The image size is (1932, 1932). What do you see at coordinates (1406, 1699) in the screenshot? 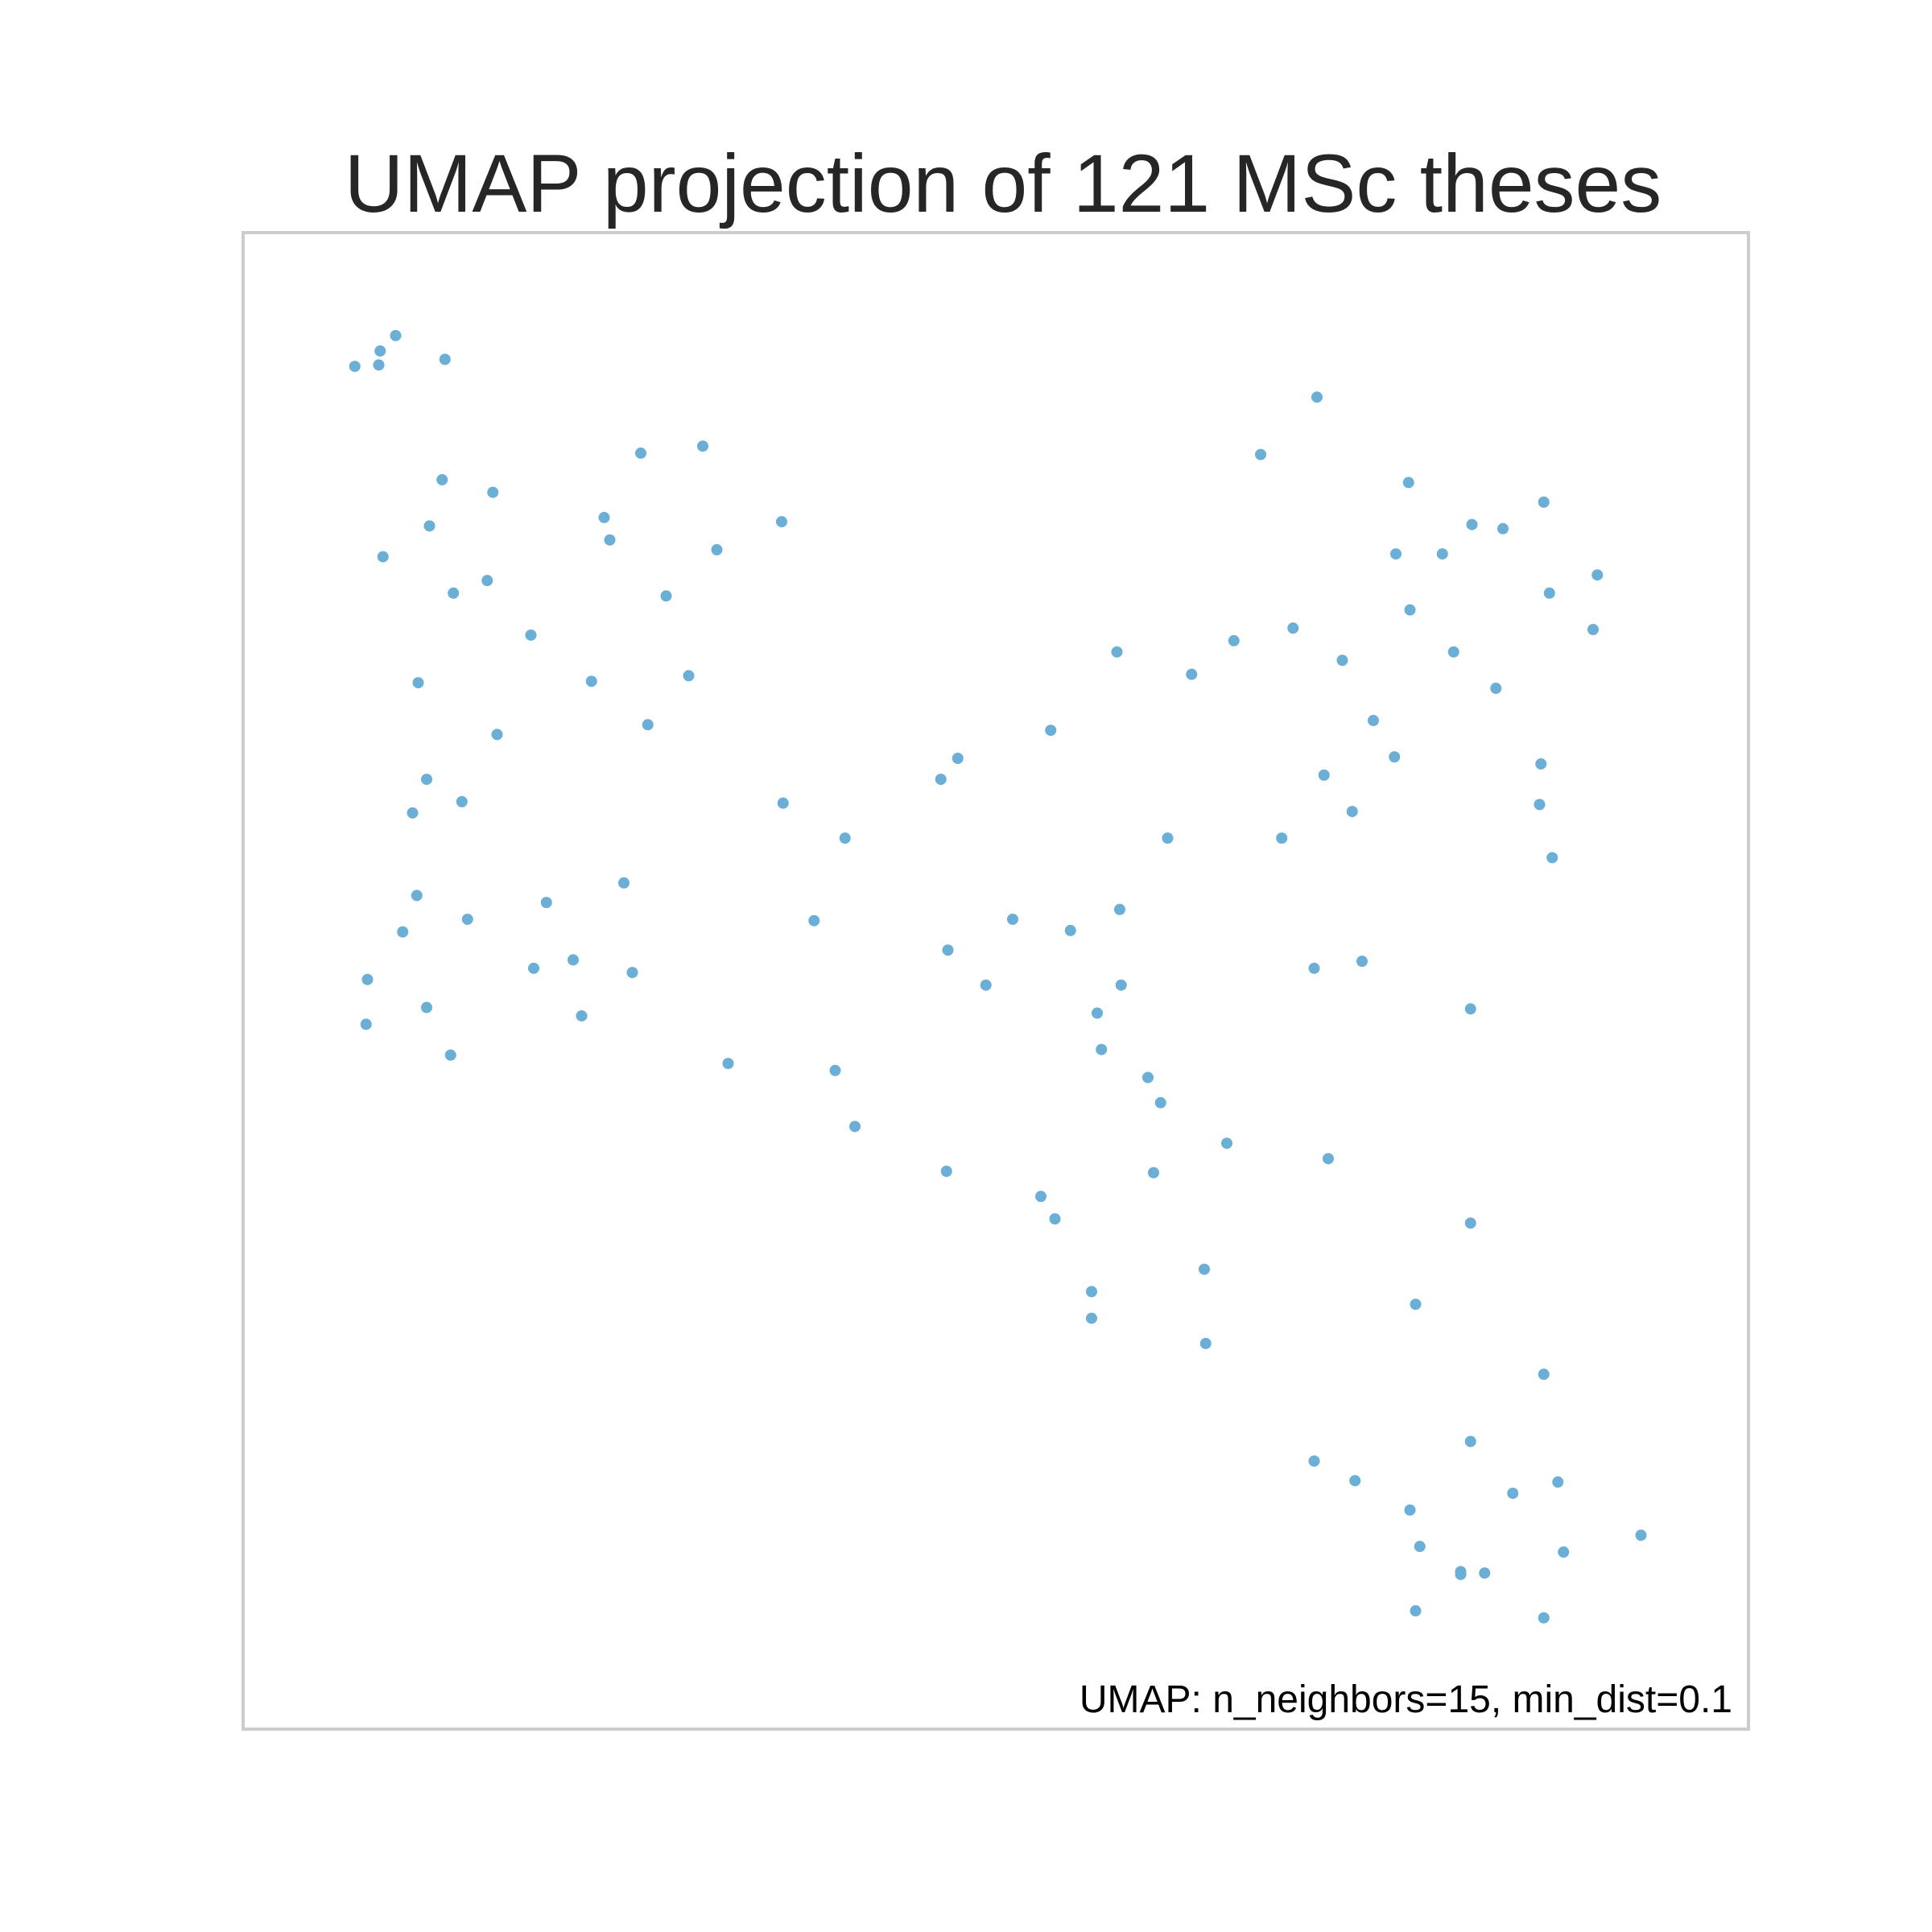
I see `umap-parameters-annotation: UMAP: n_neighbors=15, min_dist=0.1` at bounding box center [1406, 1699].